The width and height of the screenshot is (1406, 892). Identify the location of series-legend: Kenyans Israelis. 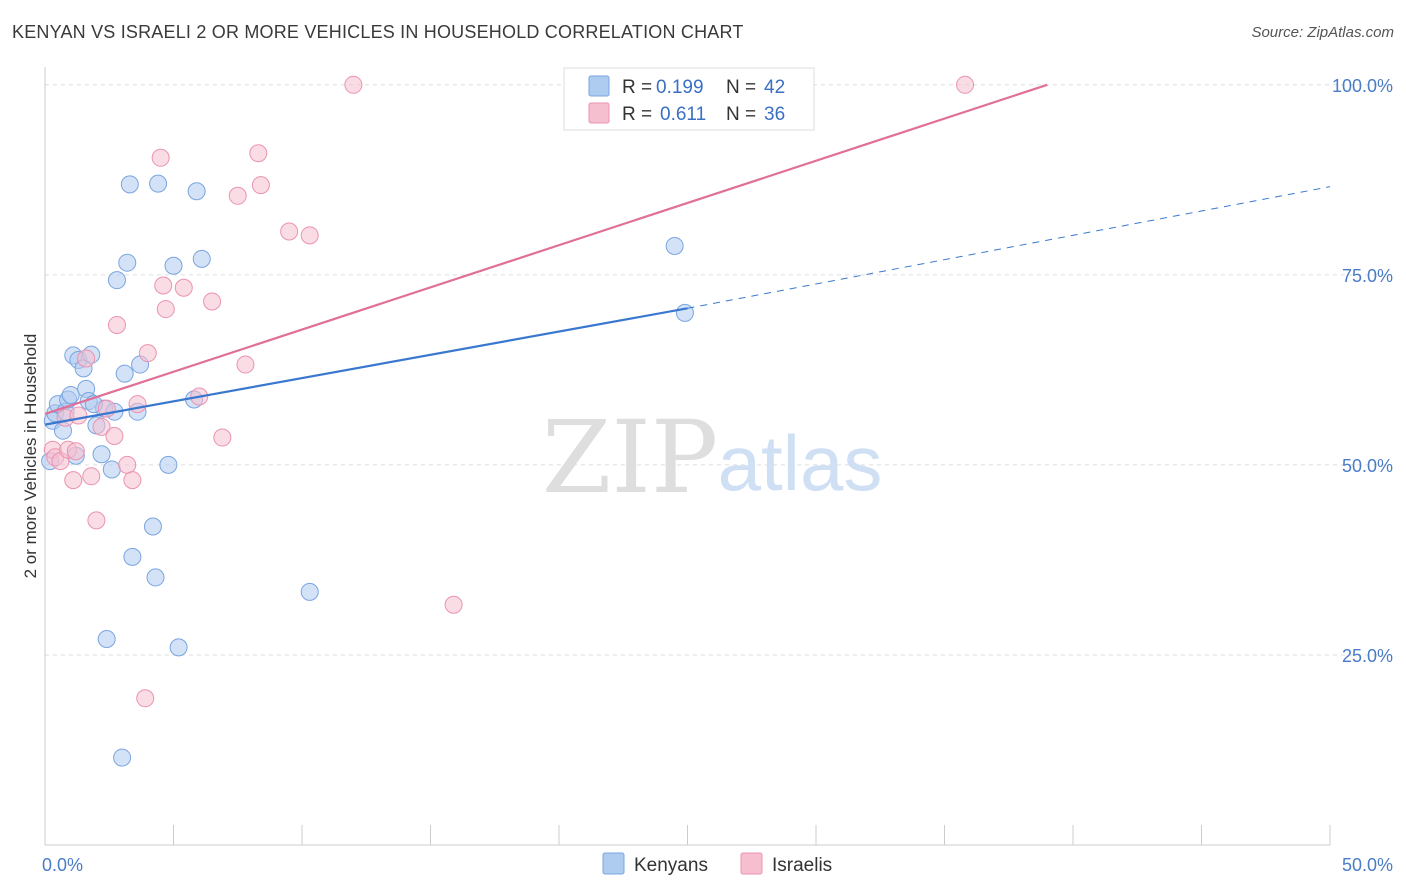
(717, 864).